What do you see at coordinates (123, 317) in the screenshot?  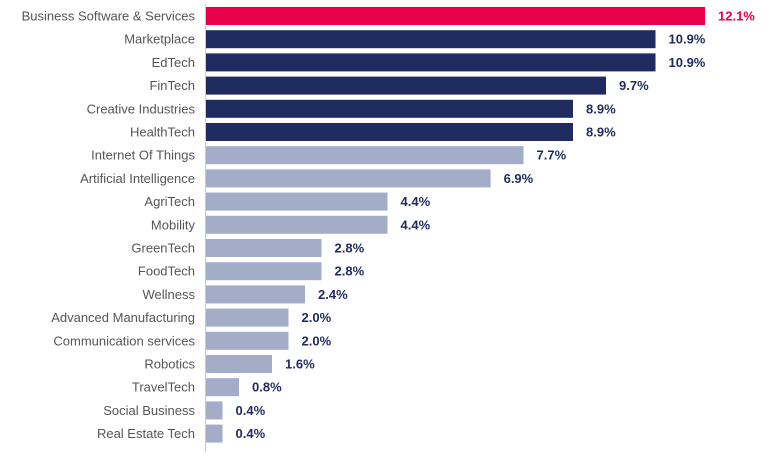 I see `category-label: Advanced Manufacturing` at bounding box center [123, 317].